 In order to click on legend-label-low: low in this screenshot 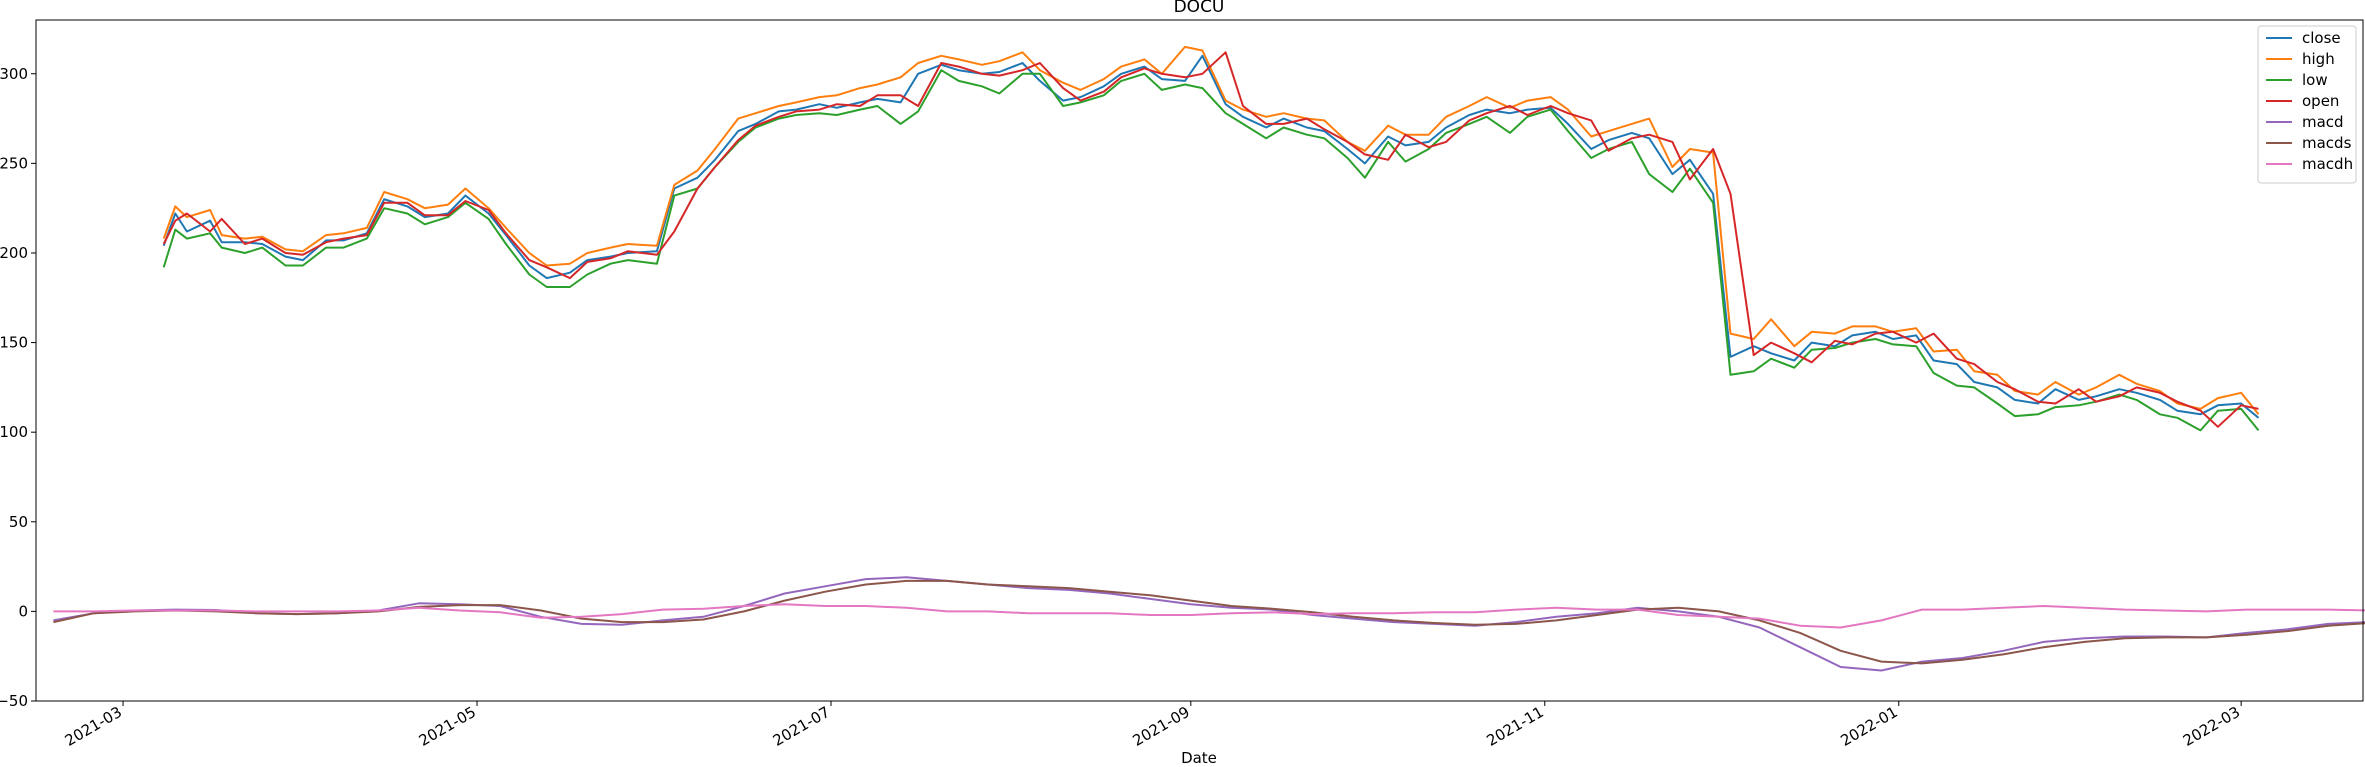, I will do `click(2315, 80)`.